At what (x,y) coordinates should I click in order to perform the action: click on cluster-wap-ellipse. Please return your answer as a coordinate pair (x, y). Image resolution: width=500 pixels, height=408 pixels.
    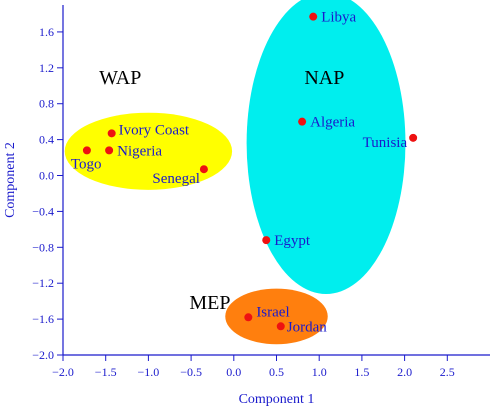
    Looking at the image, I should click on (148, 151).